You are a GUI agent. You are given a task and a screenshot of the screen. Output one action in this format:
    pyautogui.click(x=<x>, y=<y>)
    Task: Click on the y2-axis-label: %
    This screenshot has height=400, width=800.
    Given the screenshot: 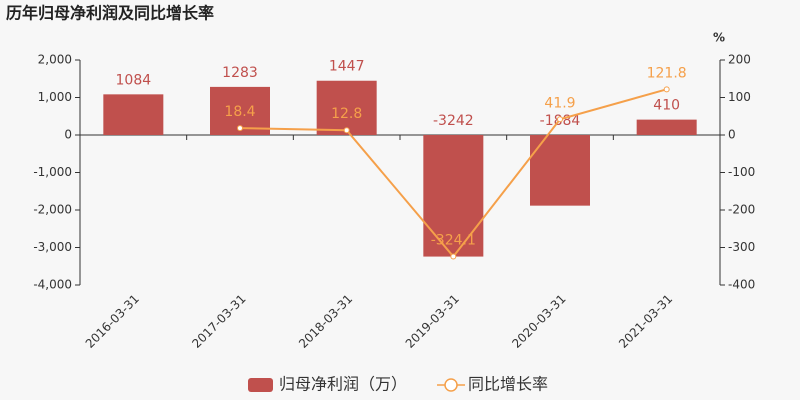 What is the action you would take?
    pyautogui.click(x=719, y=38)
    